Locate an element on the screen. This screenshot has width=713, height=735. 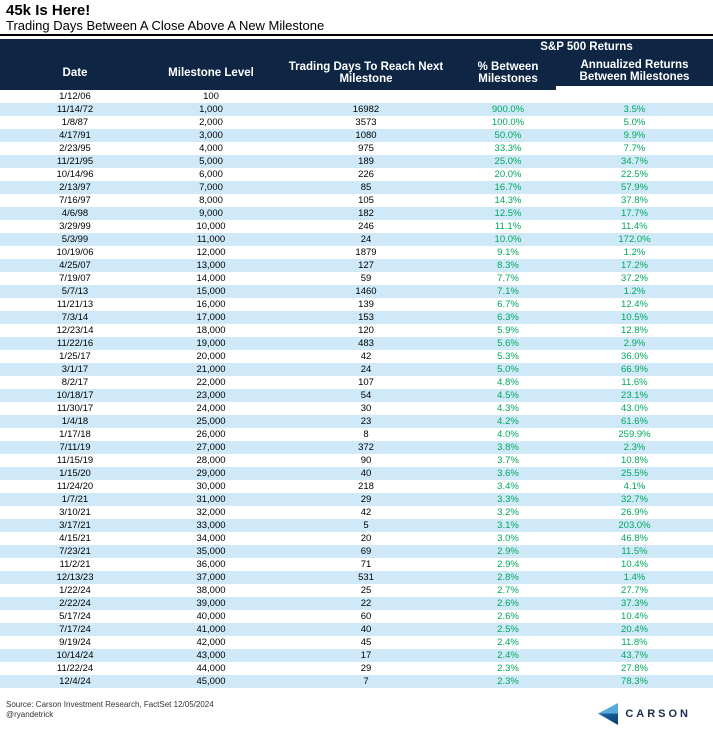
cell-annualized-return: 10.4% is located at coordinates (634, 564).